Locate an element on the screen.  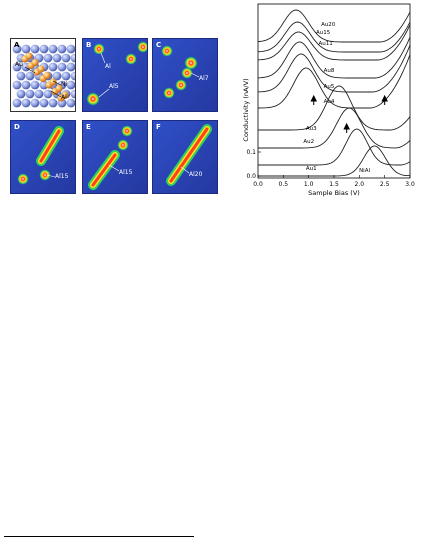
series-line-au1 is located at coordinates (334, 147).